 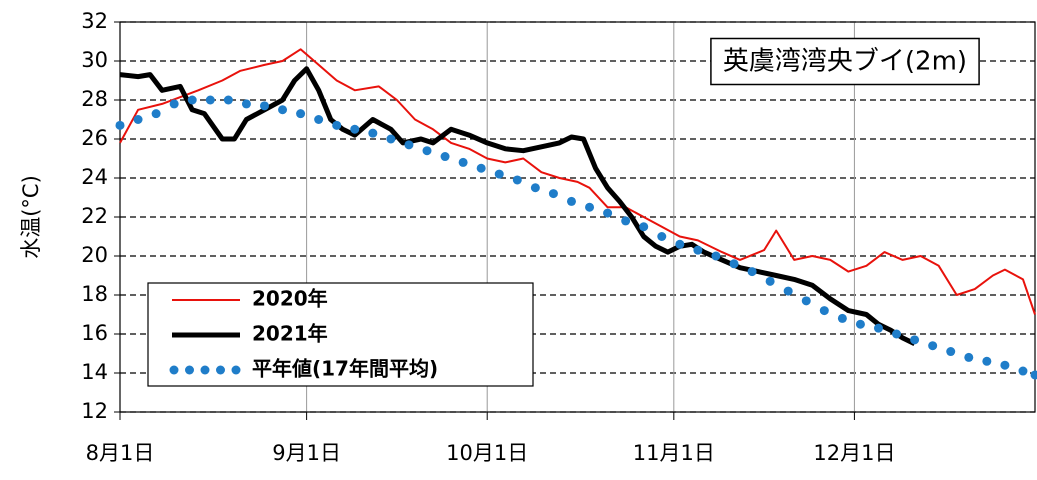 What do you see at coordinates (94, 255) in the screenshot?
I see `y-tick-label: 20` at bounding box center [94, 255].